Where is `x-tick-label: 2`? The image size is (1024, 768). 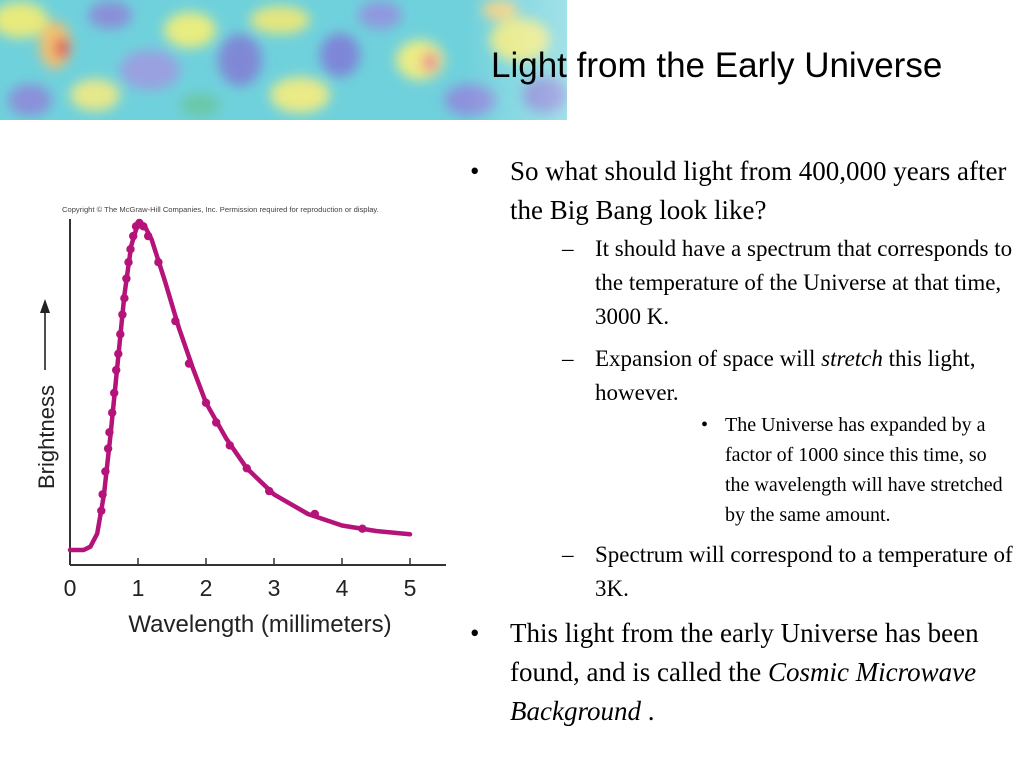 x-tick-label: 2 is located at coordinates (206, 588).